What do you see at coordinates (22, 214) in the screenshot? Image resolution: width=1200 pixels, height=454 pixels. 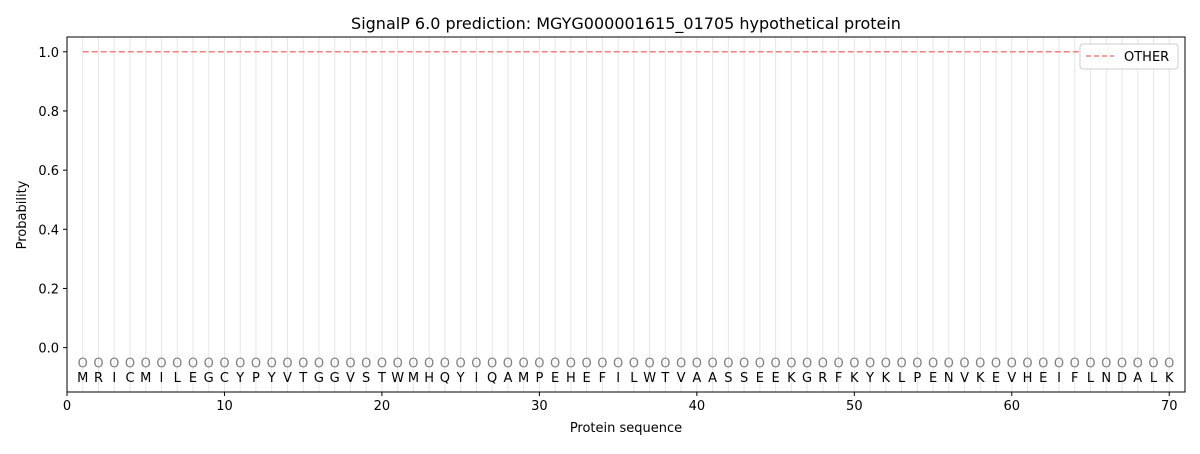 I see `y-axis-label: Probability` at bounding box center [22, 214].